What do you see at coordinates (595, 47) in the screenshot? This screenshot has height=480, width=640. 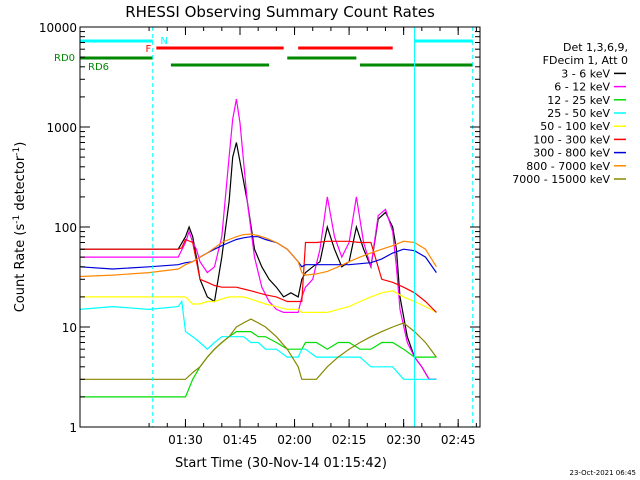 I see `legend-header-0: Det 1,3,6,9,` at bounding box center [595, 47].